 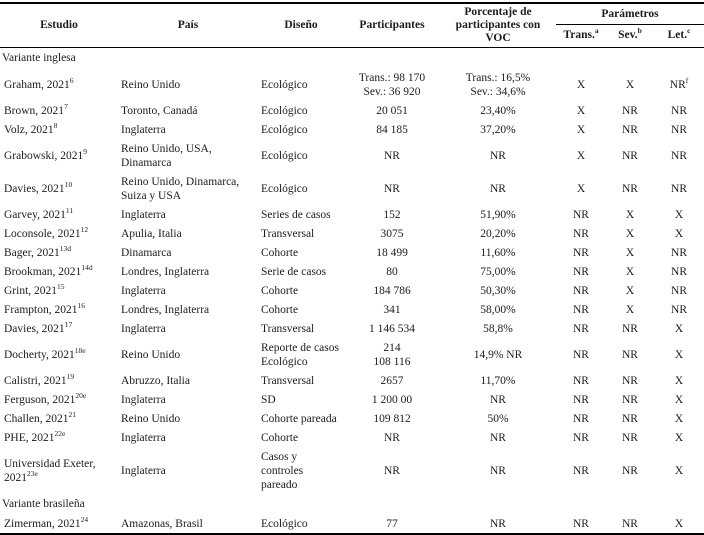 I want to click on study-ref-superscript: 16, so click(x=81, y=305).